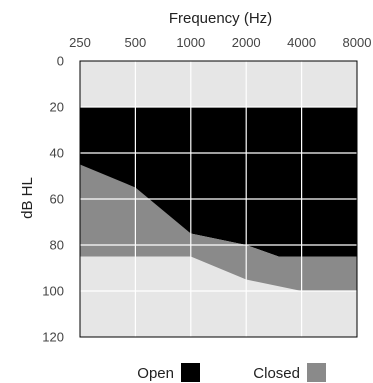  I want to click on y-tick-label: 60, so click(57, 199).